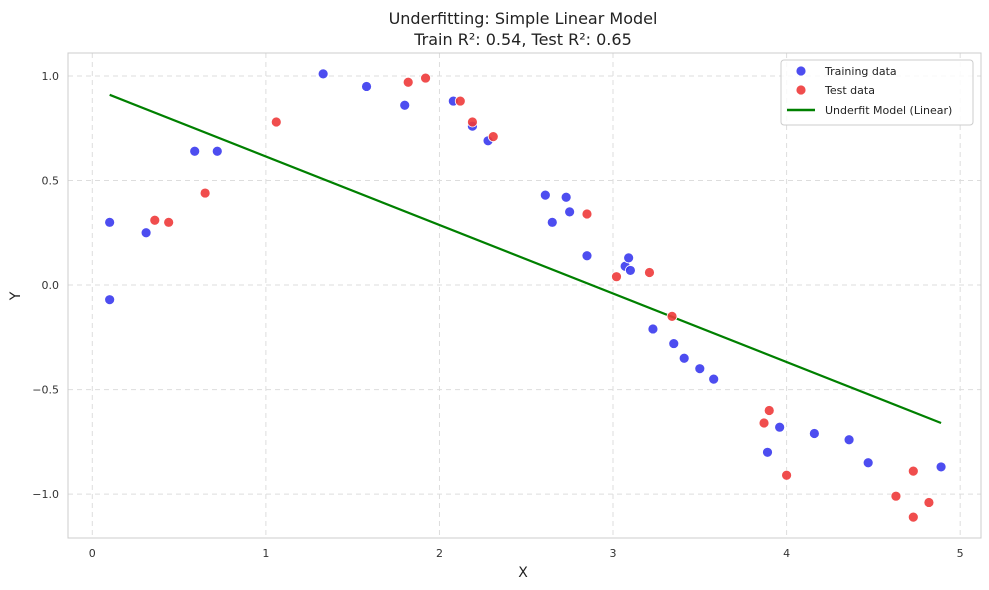  Describe the element at coordinates (786, 553) in the screenshot. I see `x-tick-label: 4` at that location.